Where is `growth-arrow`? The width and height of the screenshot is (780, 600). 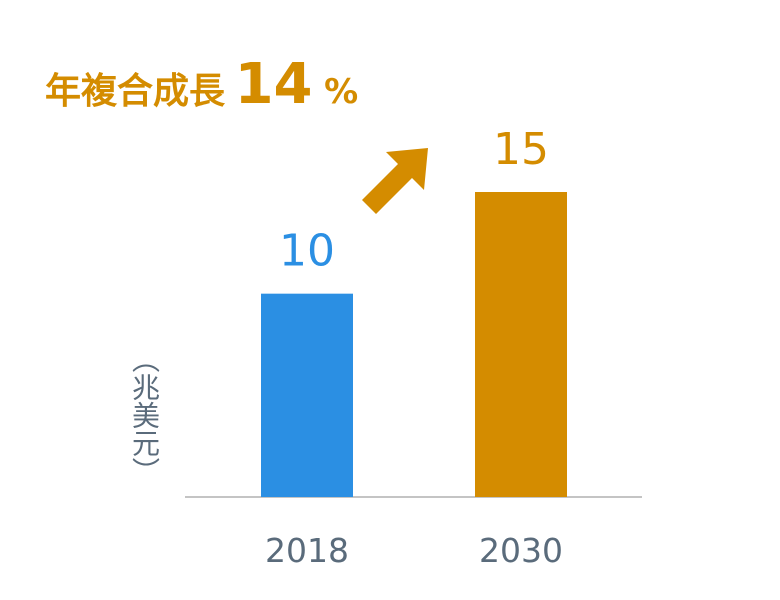 growth-arrow is located at coordinates (395, 181).